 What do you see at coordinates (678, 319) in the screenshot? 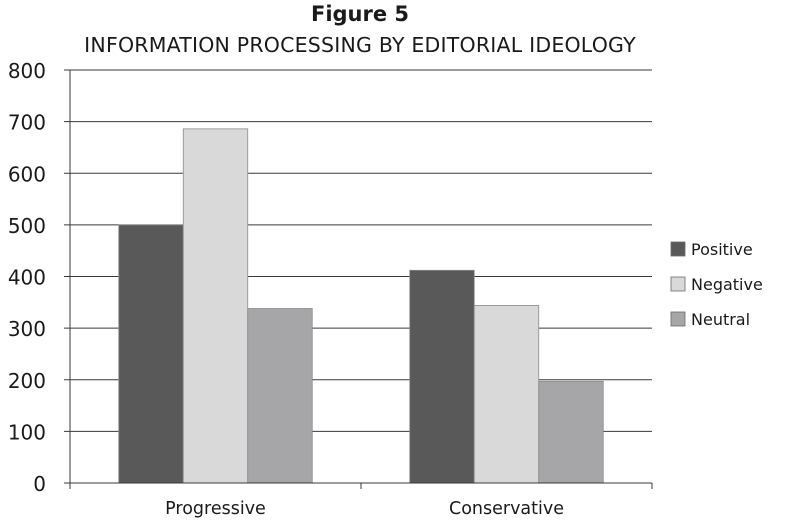
I see `legend-swatch-neutral` at bounding box center [678, 319].